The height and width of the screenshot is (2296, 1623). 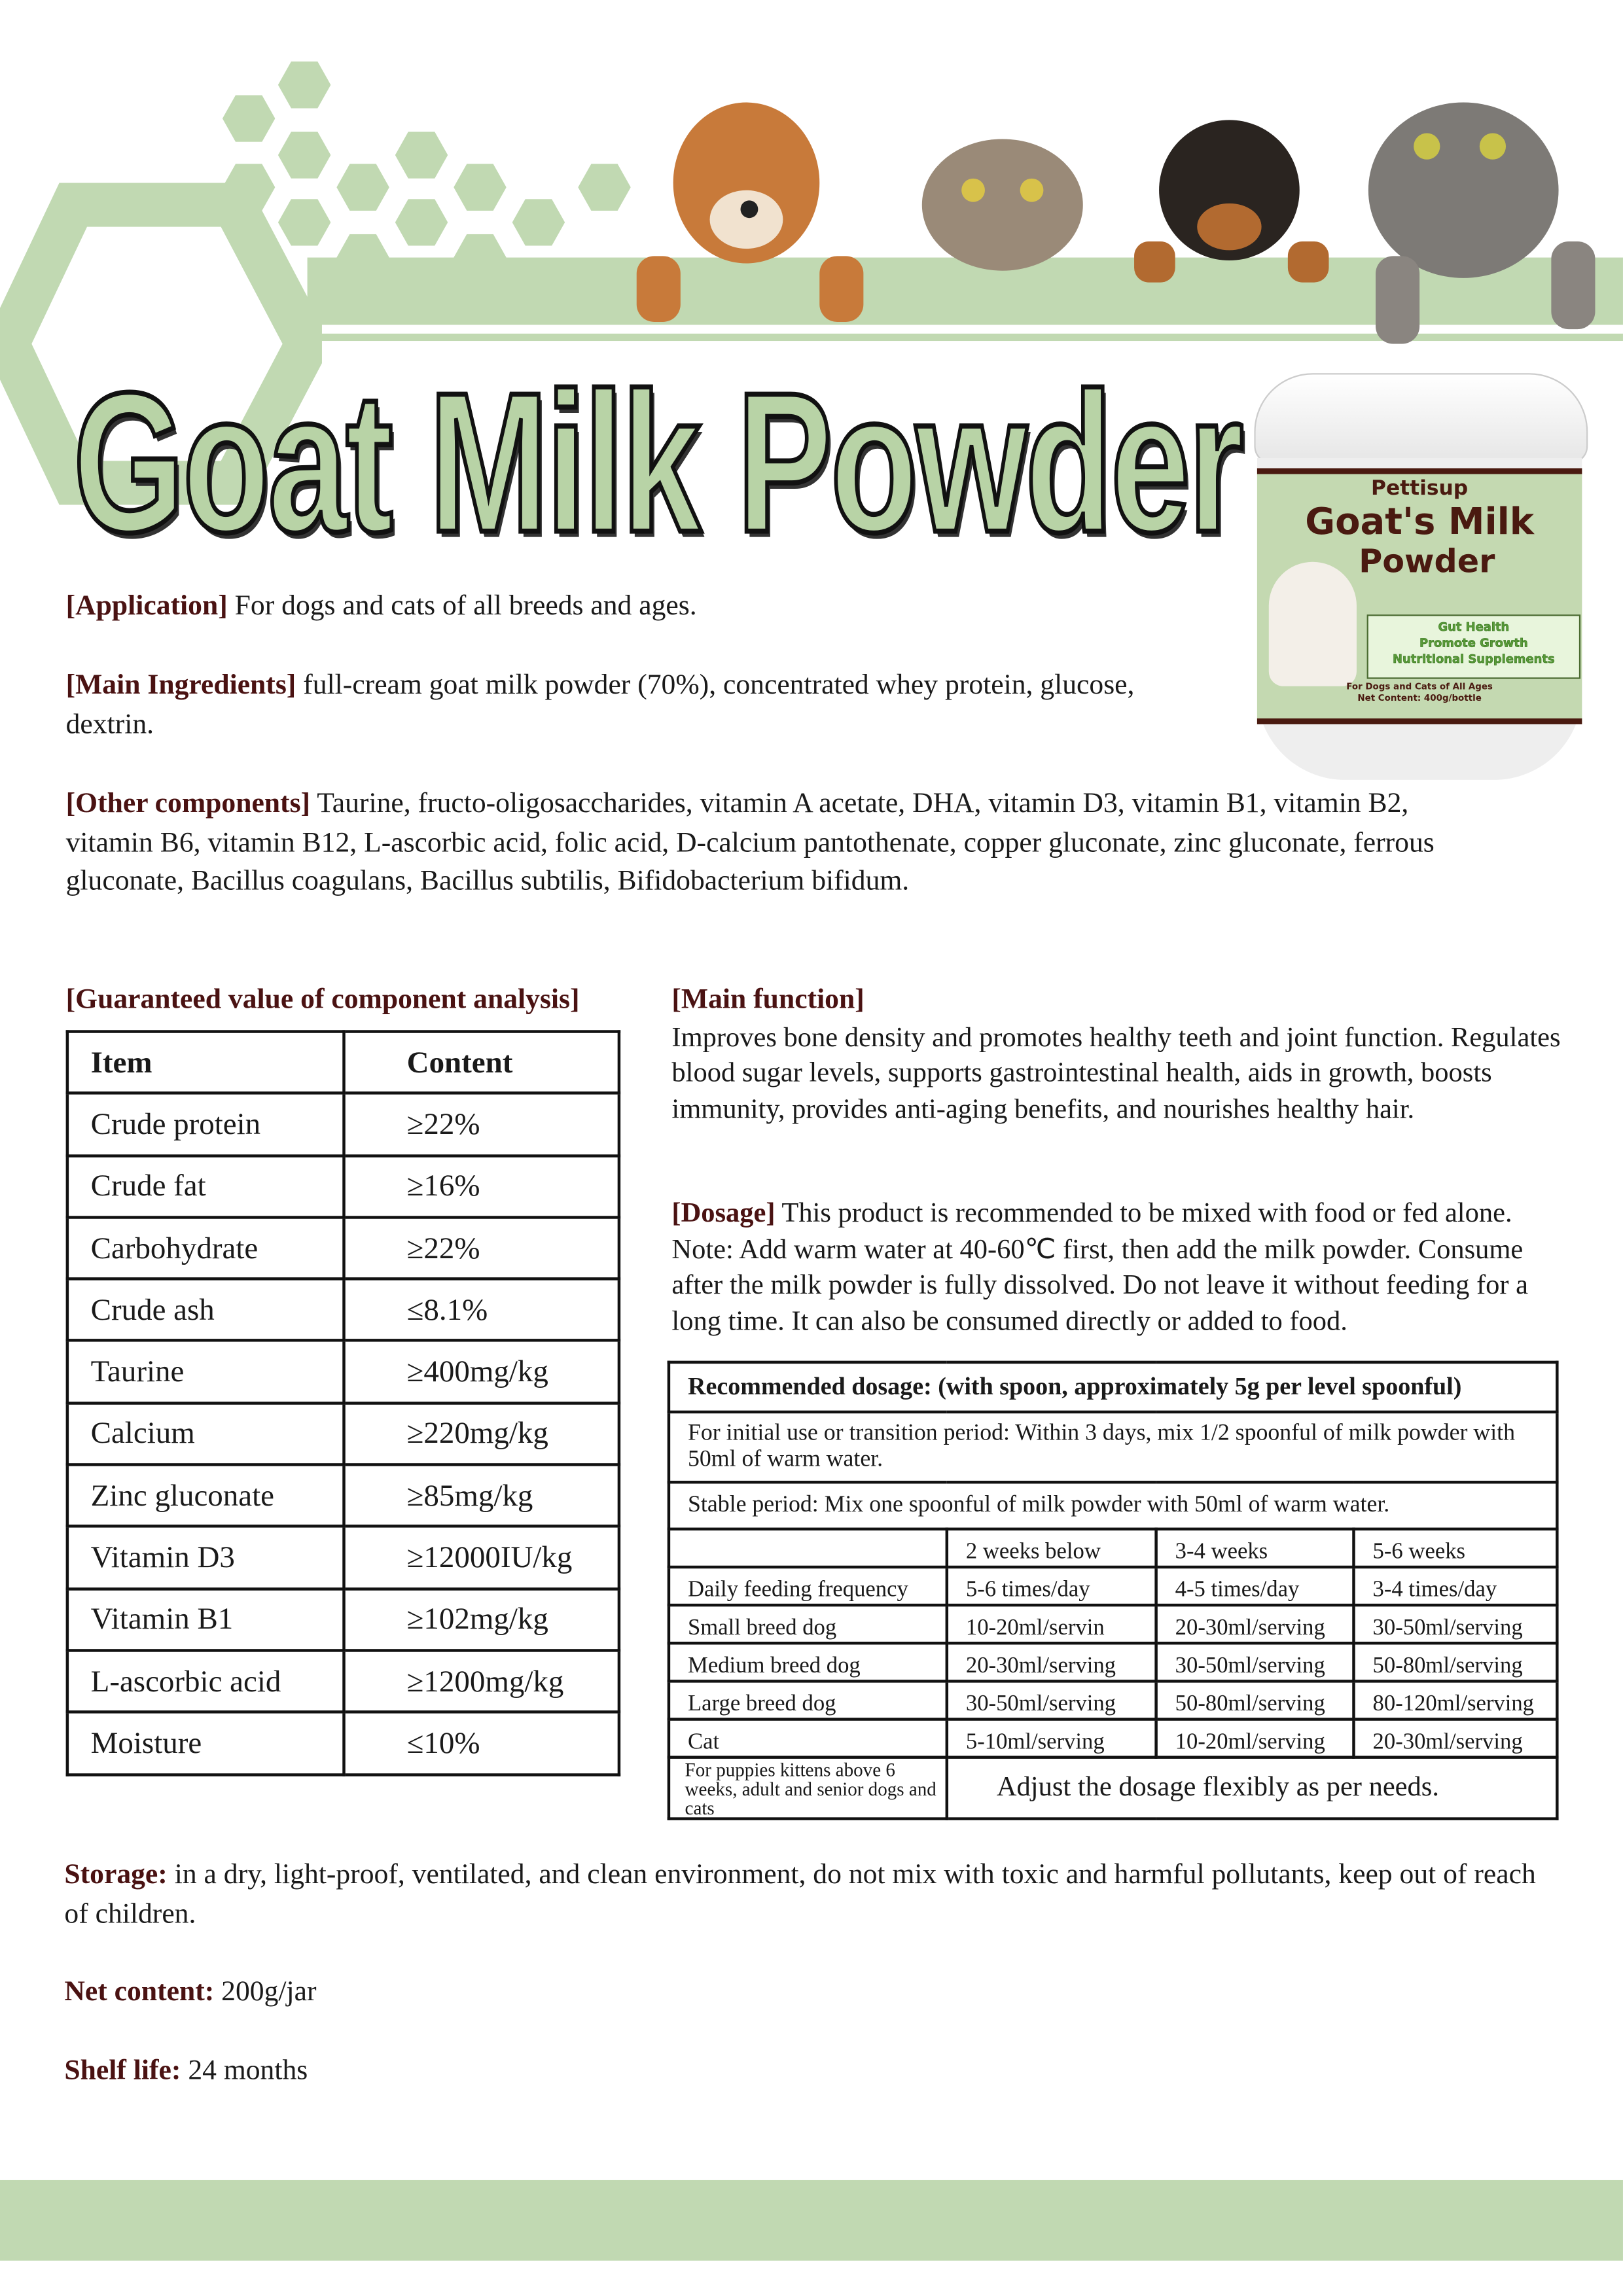 I want to click on content-cell: ≤8.1%, so click(x=481, y=1310).